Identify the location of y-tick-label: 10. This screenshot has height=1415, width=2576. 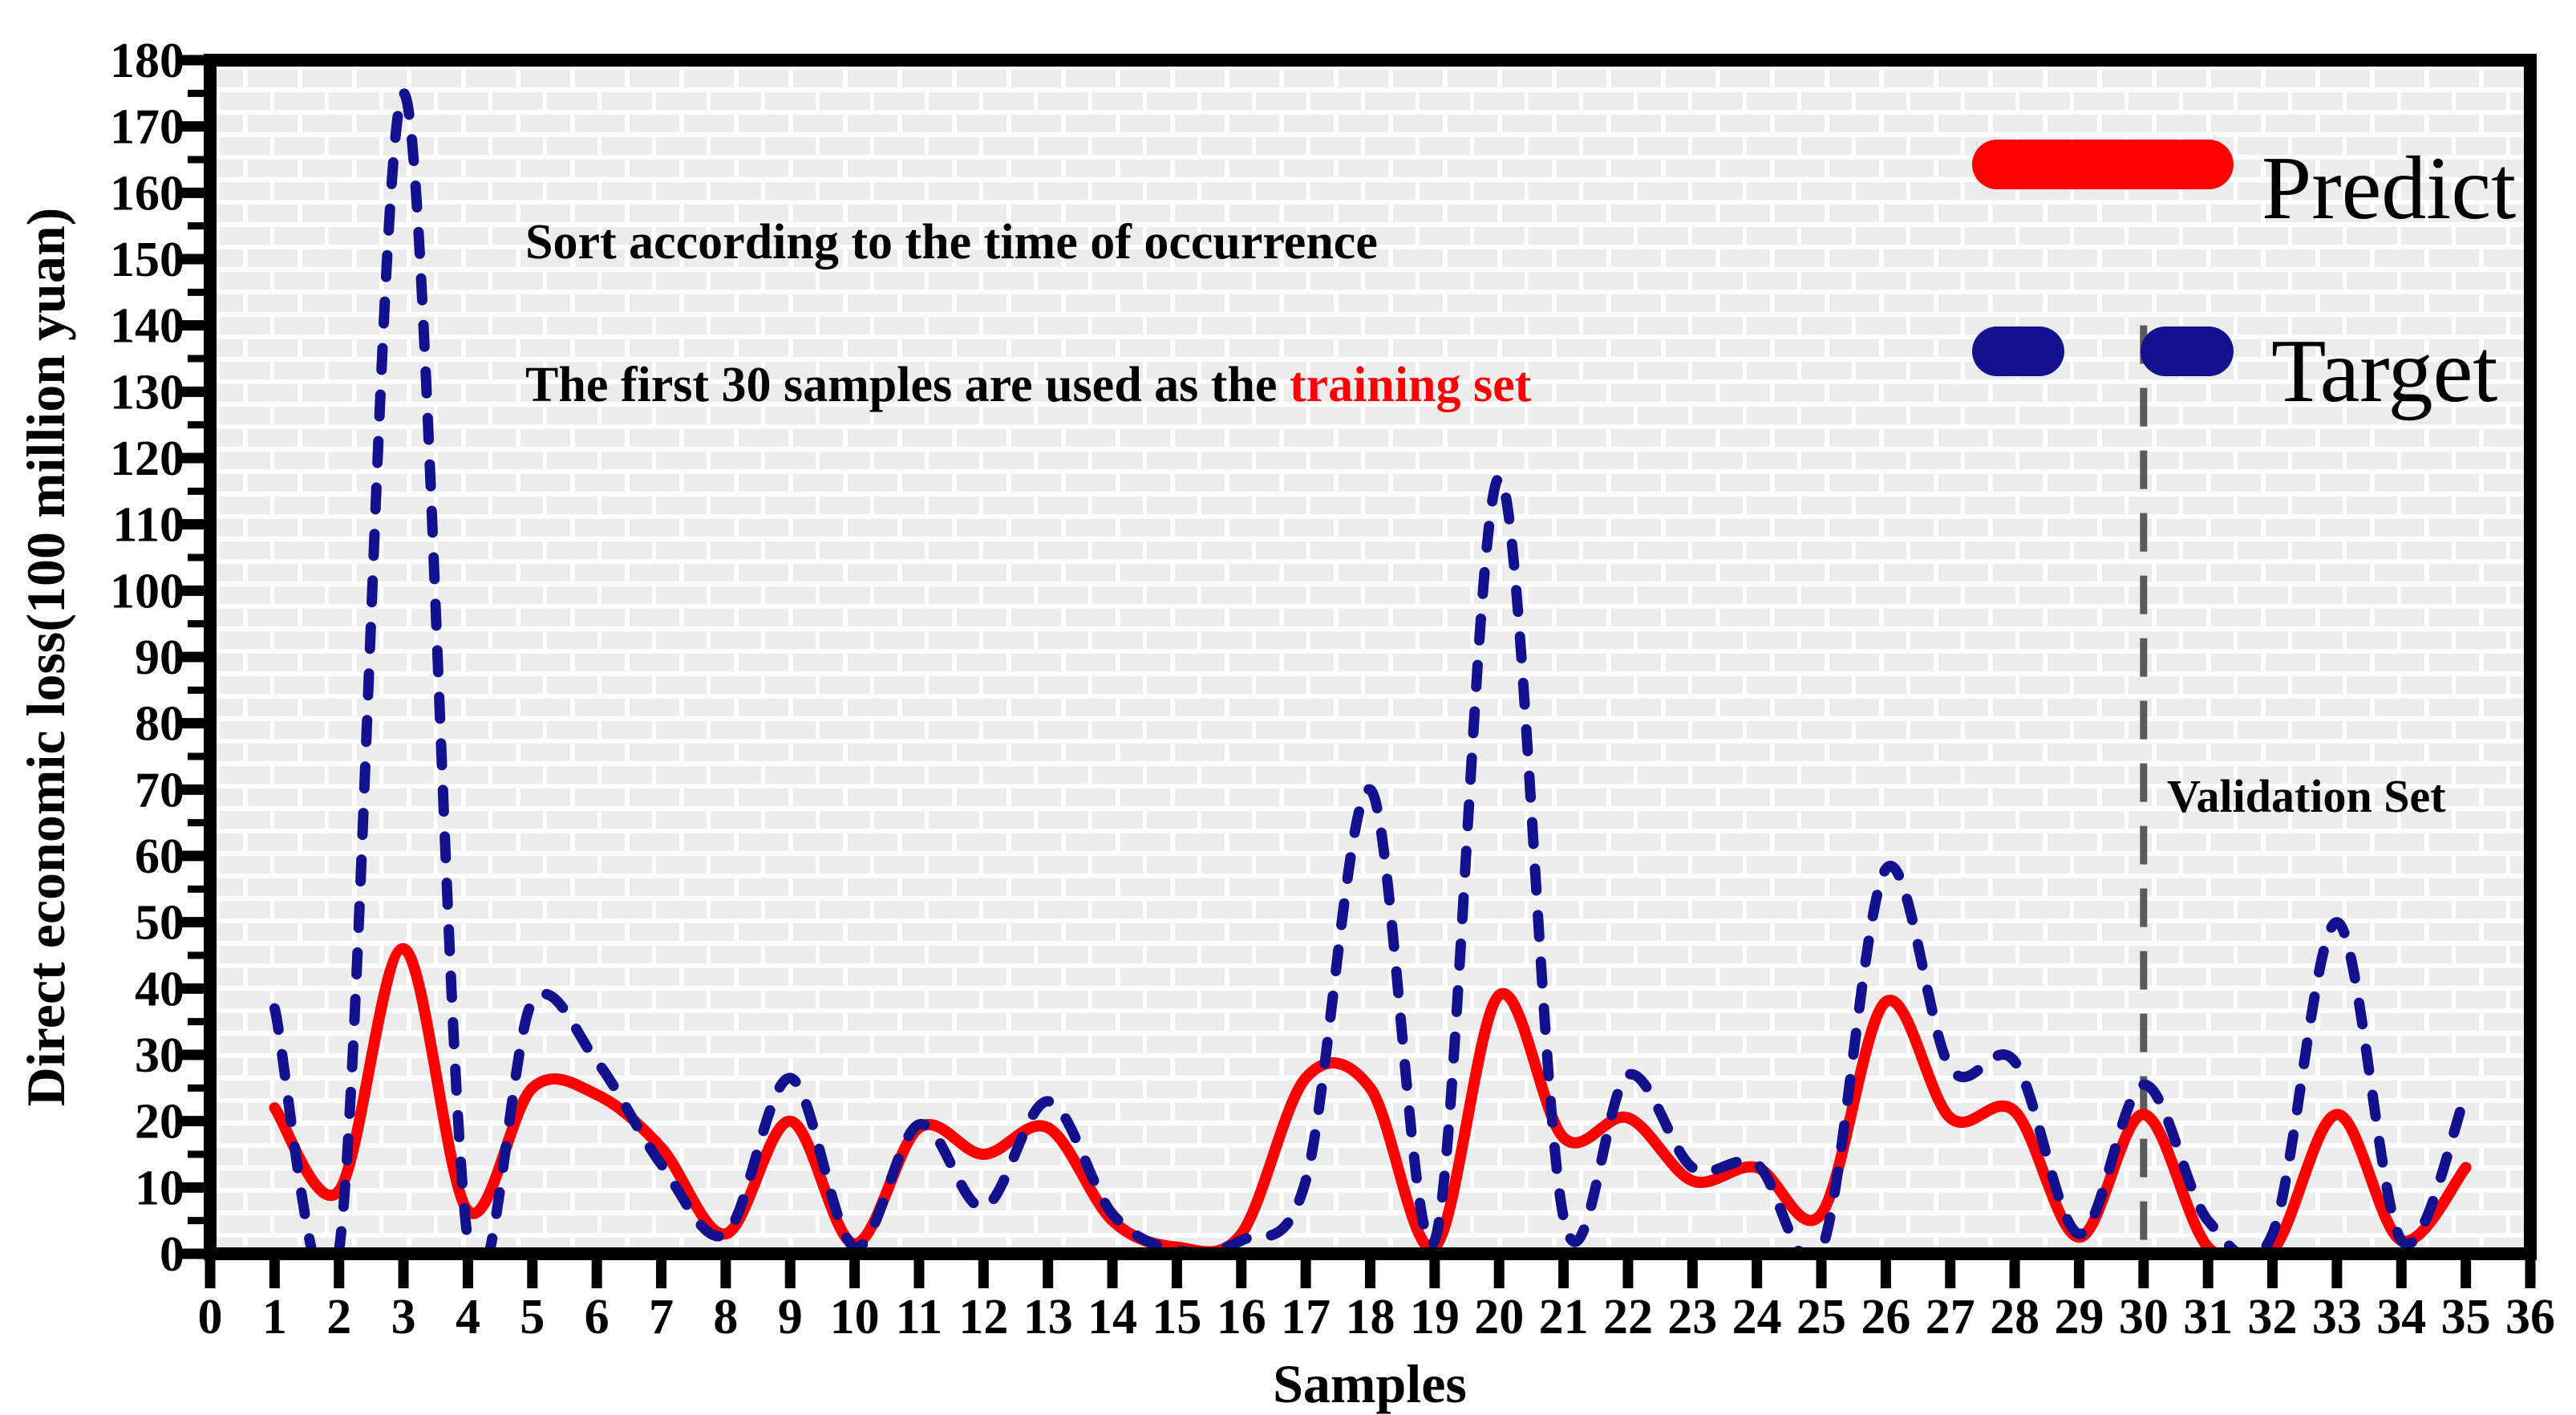
(159, 1188).